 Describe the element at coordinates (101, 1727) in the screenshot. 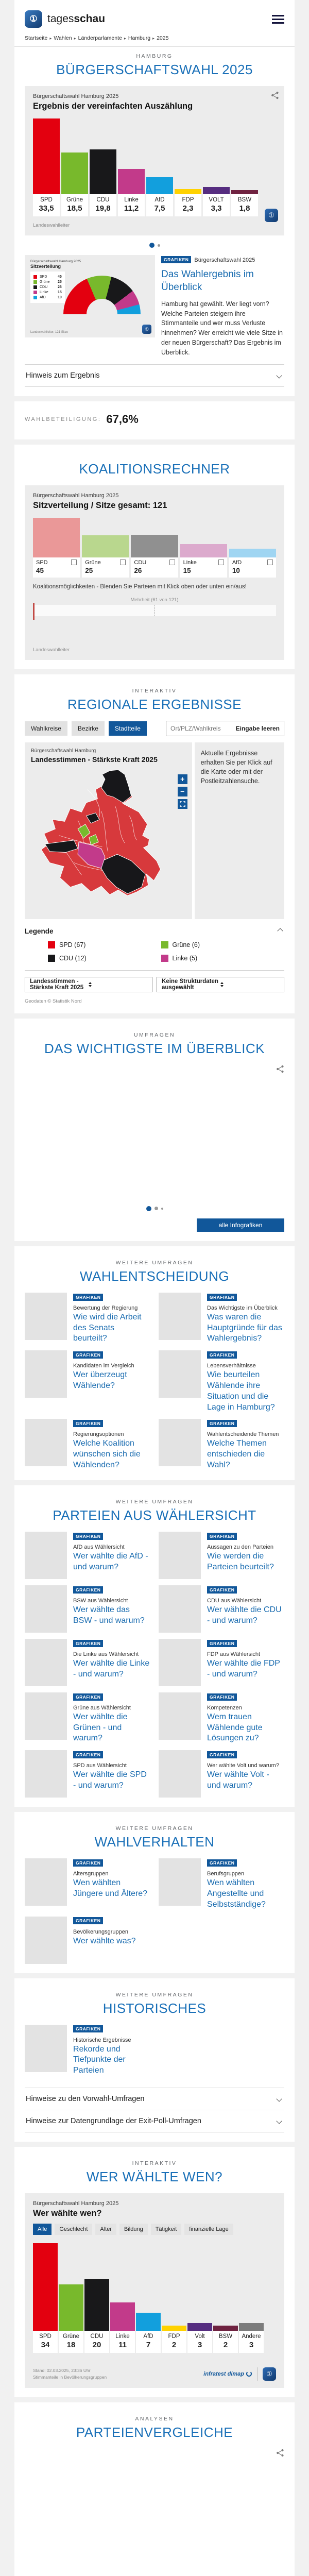

I see `teaser-title: Wer wählte die Grünen - und warum?` at that location.